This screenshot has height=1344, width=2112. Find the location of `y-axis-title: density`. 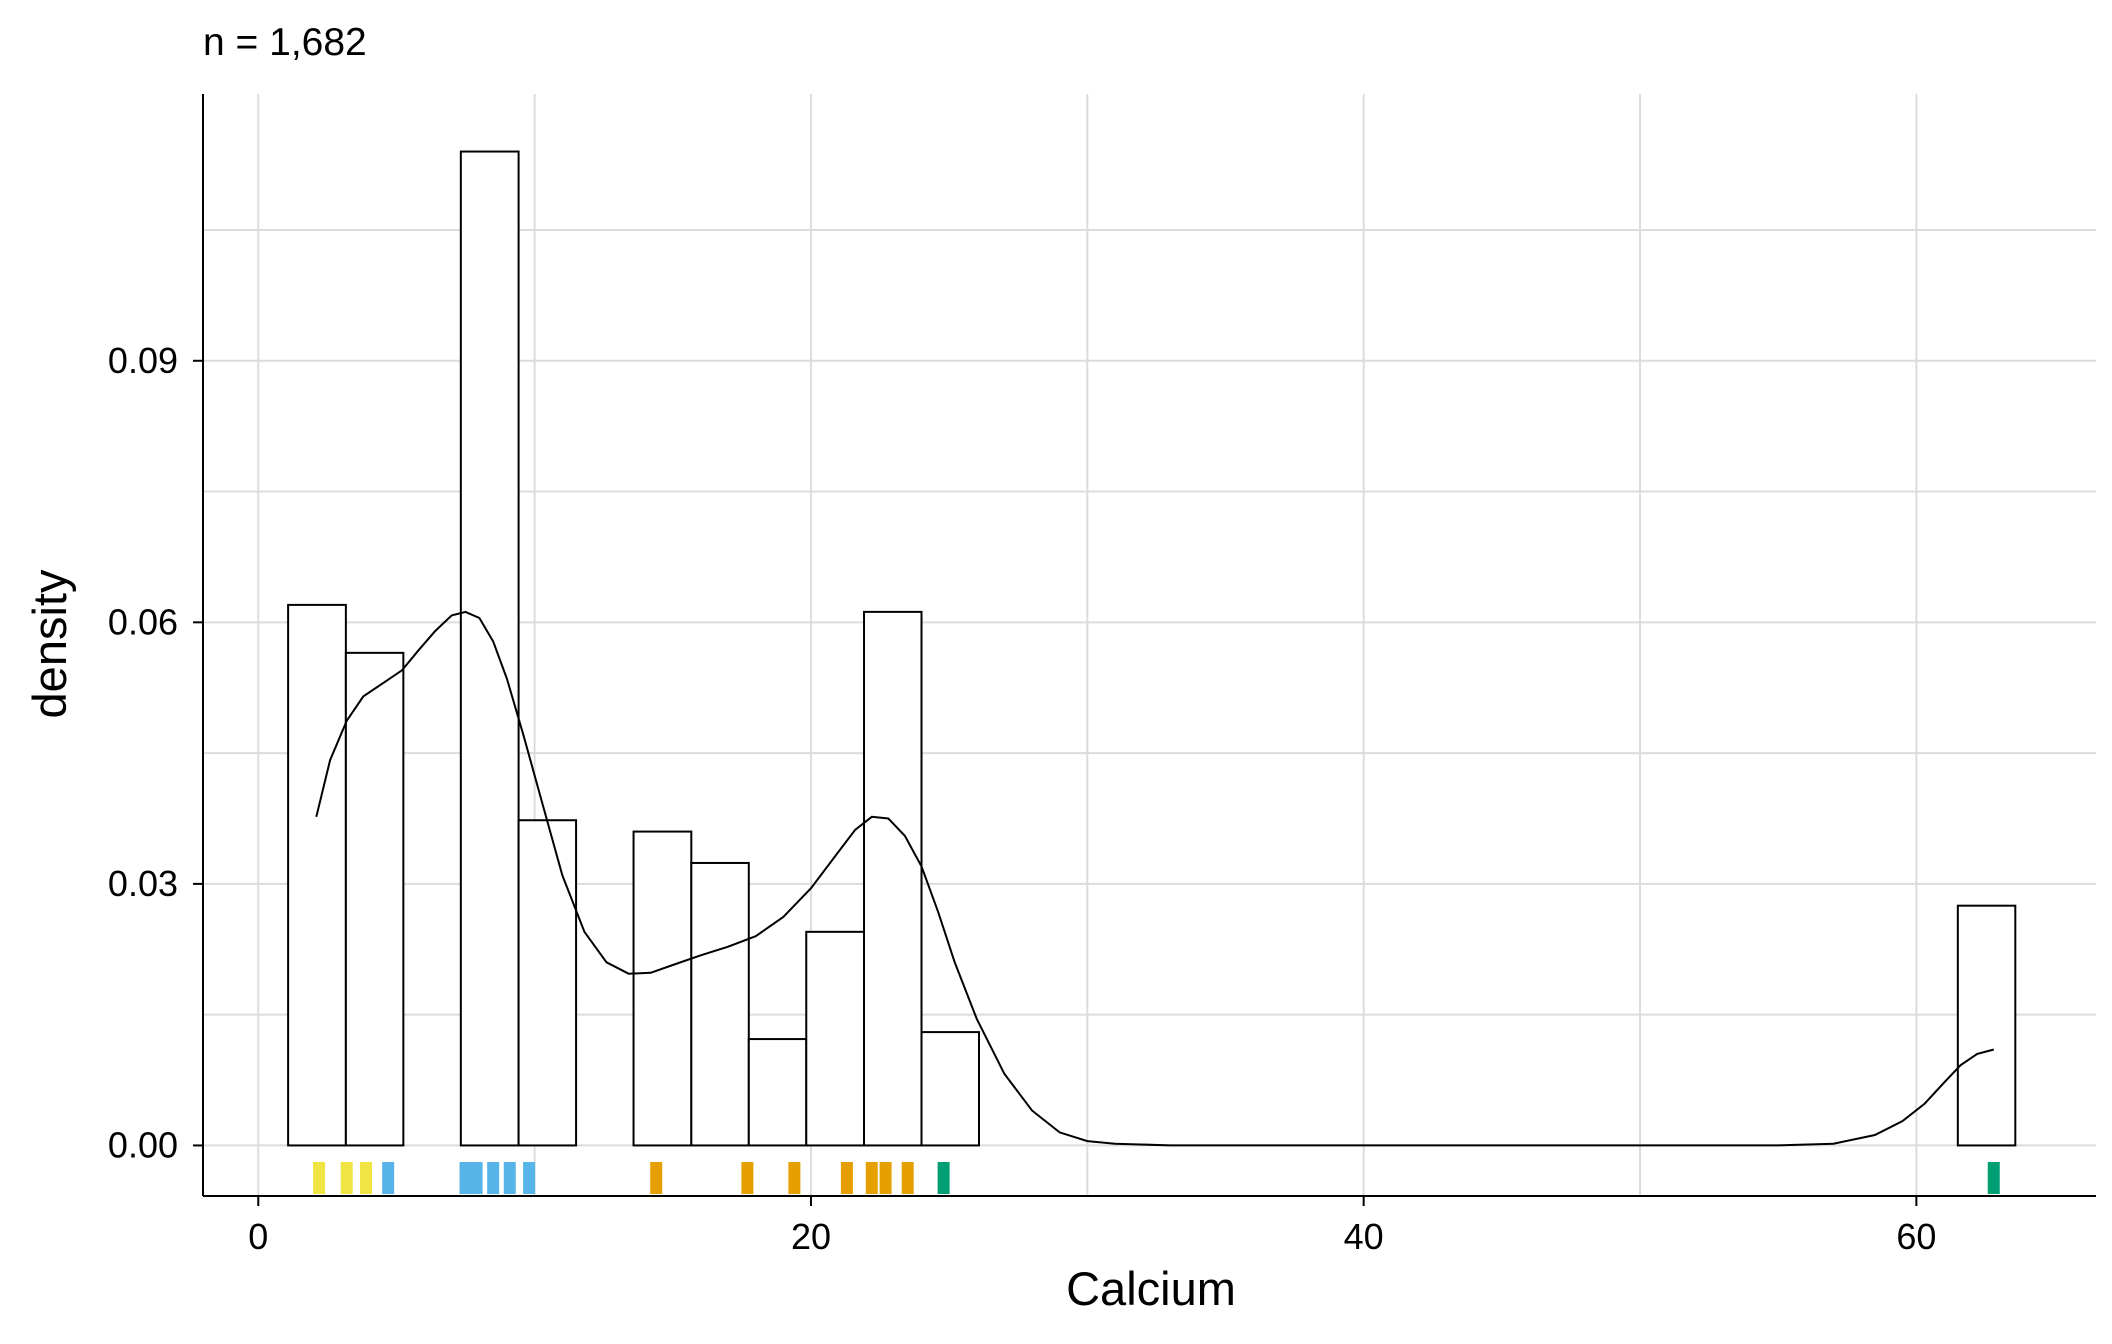

y-axis-title: density is located at coordinates (49, 643).